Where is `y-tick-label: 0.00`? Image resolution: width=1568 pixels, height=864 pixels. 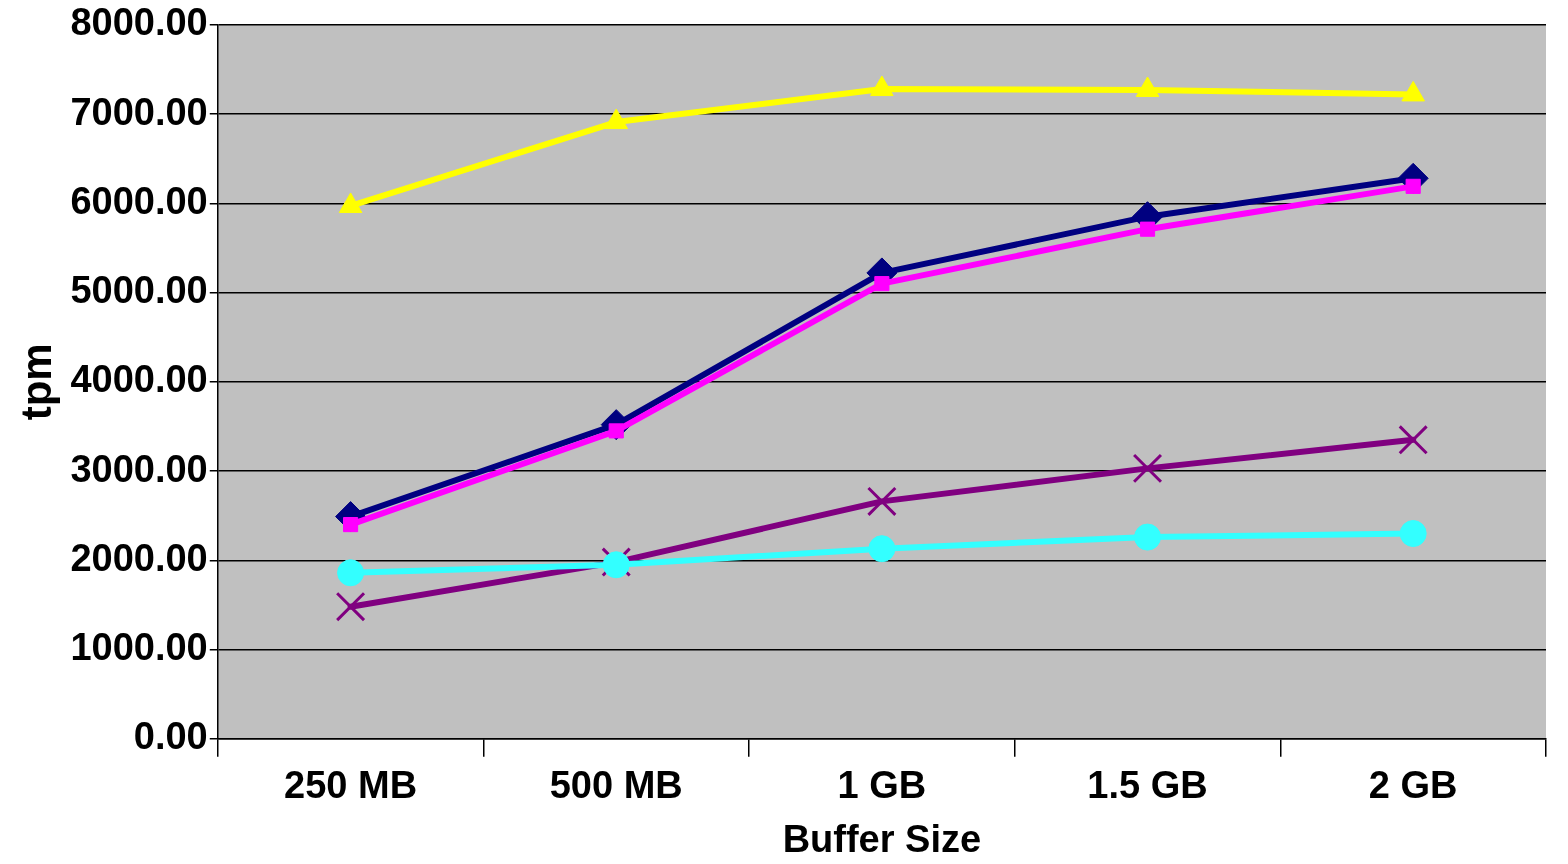
y-tick-label: 0.00 is located at coordinates (170, 736).